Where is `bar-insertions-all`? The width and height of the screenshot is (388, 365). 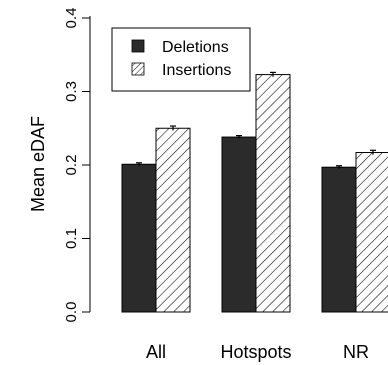
bar-insertions-all is located at coordinates (173, 220).